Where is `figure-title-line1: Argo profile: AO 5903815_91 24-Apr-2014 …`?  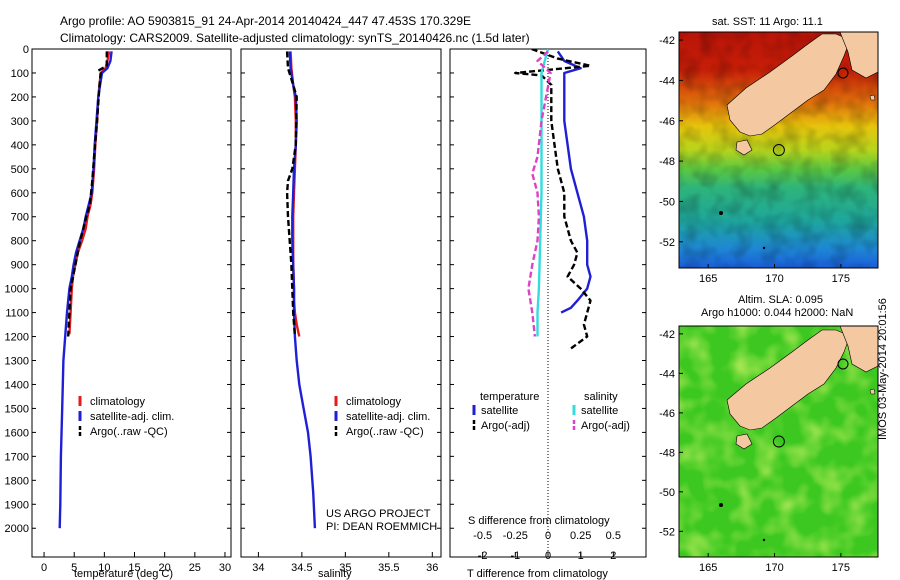
figure-title-line1: Argo profile: AO 5903815_91 24-Apr-2014 … is located at coordinates (265, 21).